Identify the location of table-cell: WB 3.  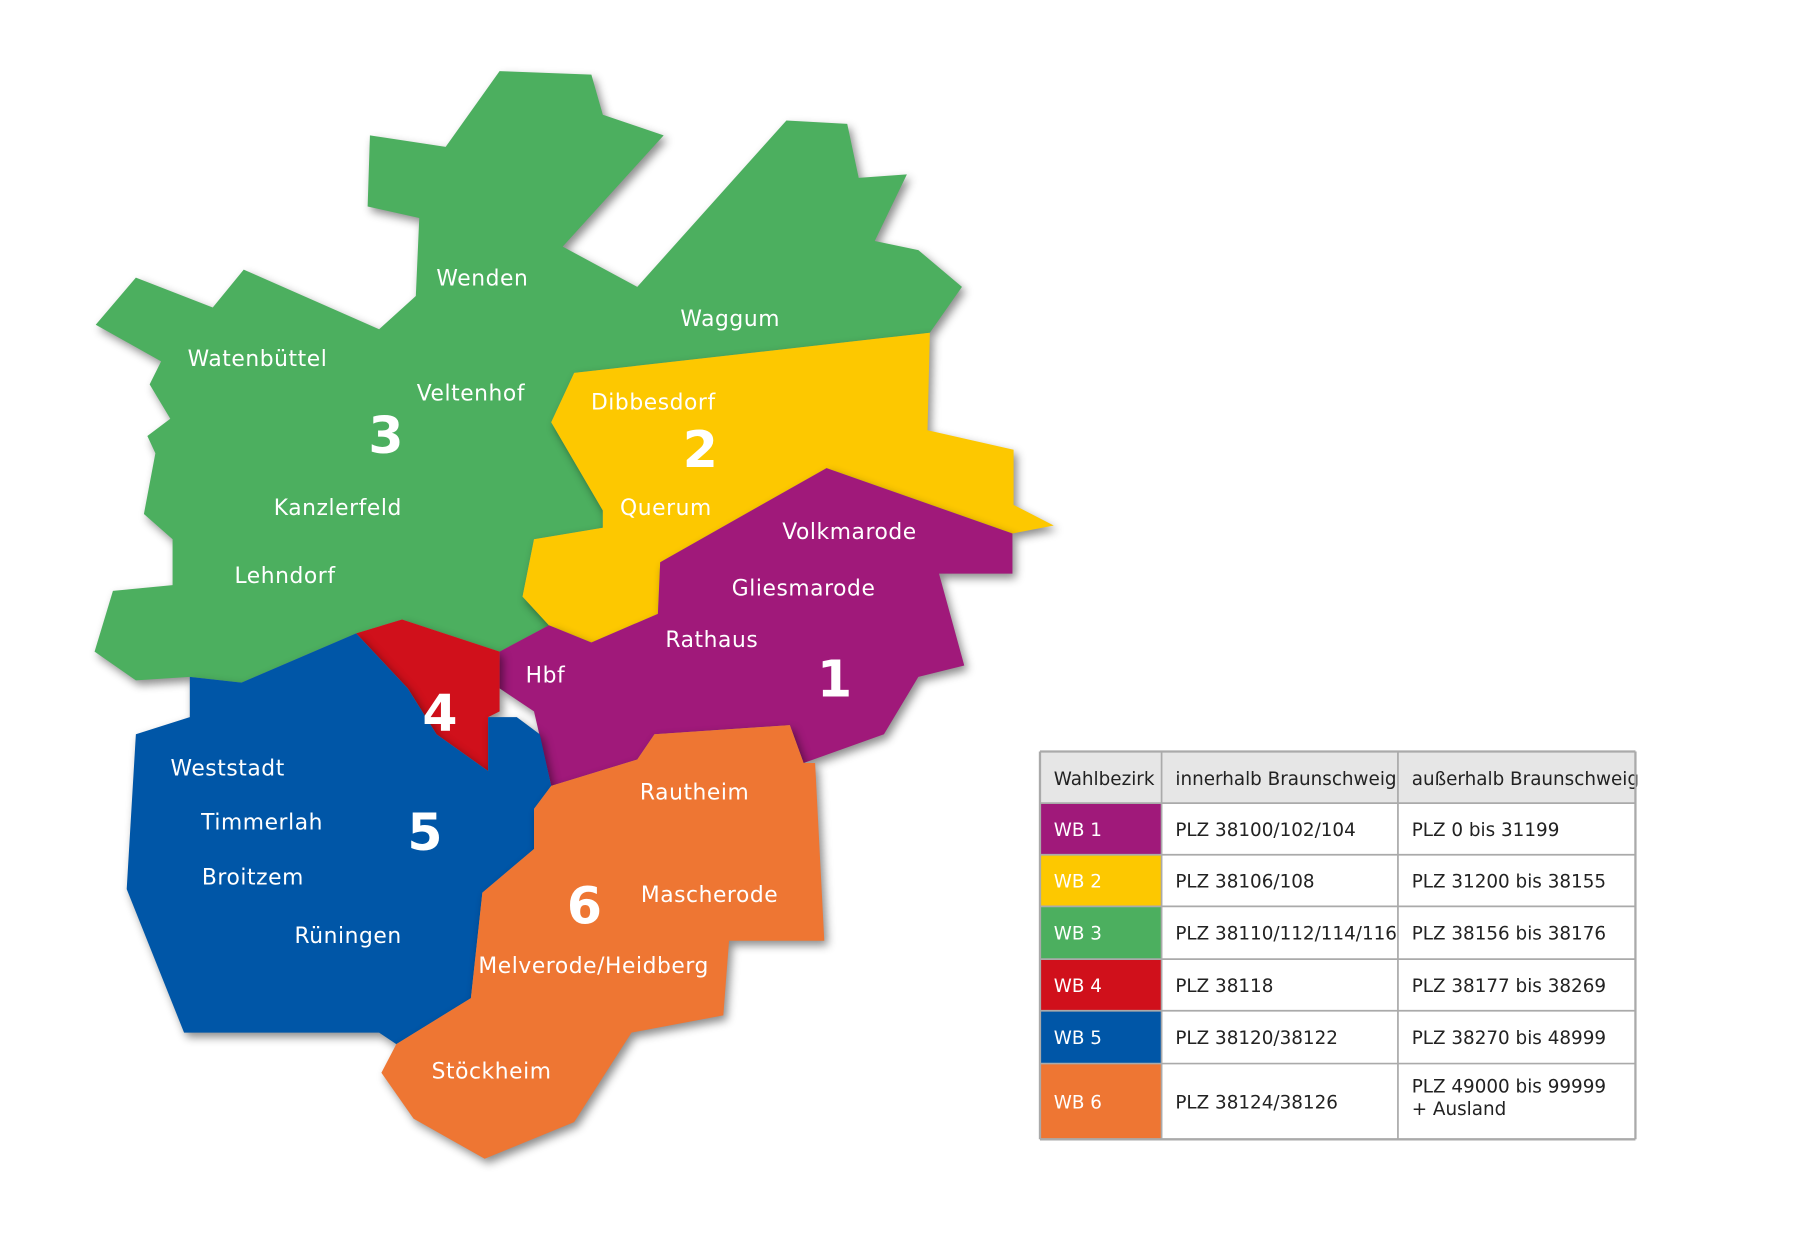
(1078, 934).